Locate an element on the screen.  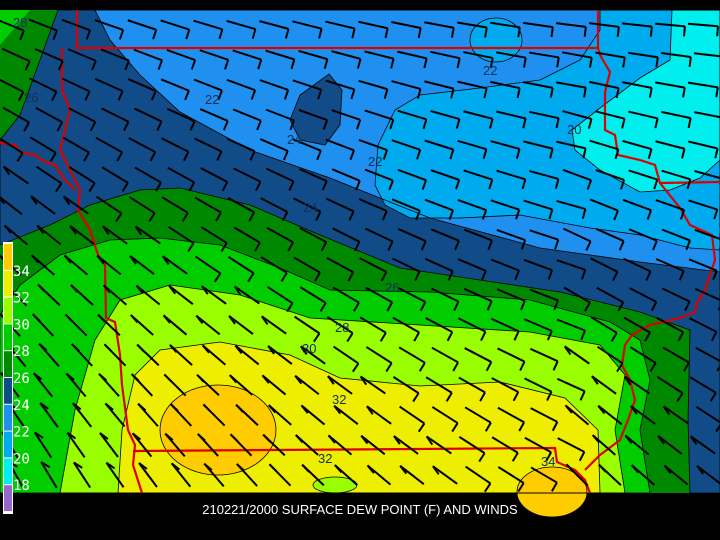
fill-34-plus is located at coordinates (218, 430).